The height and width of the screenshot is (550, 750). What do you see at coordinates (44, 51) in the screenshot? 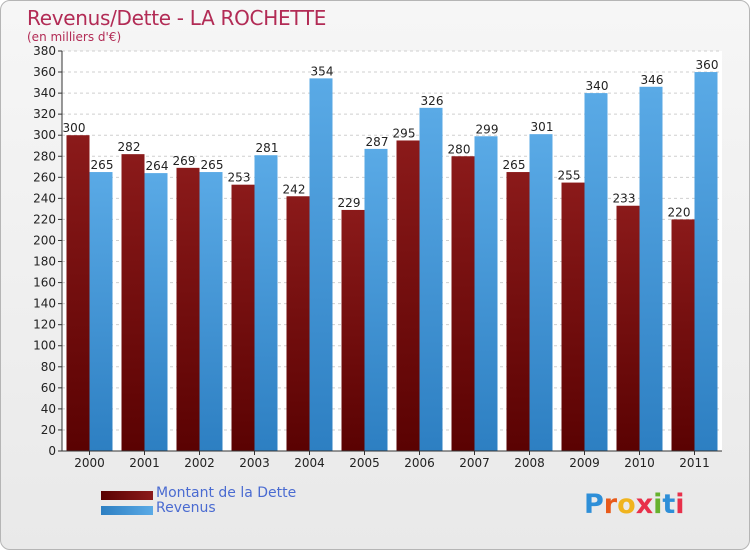
I see `y-tick-label: 380` at bounding box center [44, 51].